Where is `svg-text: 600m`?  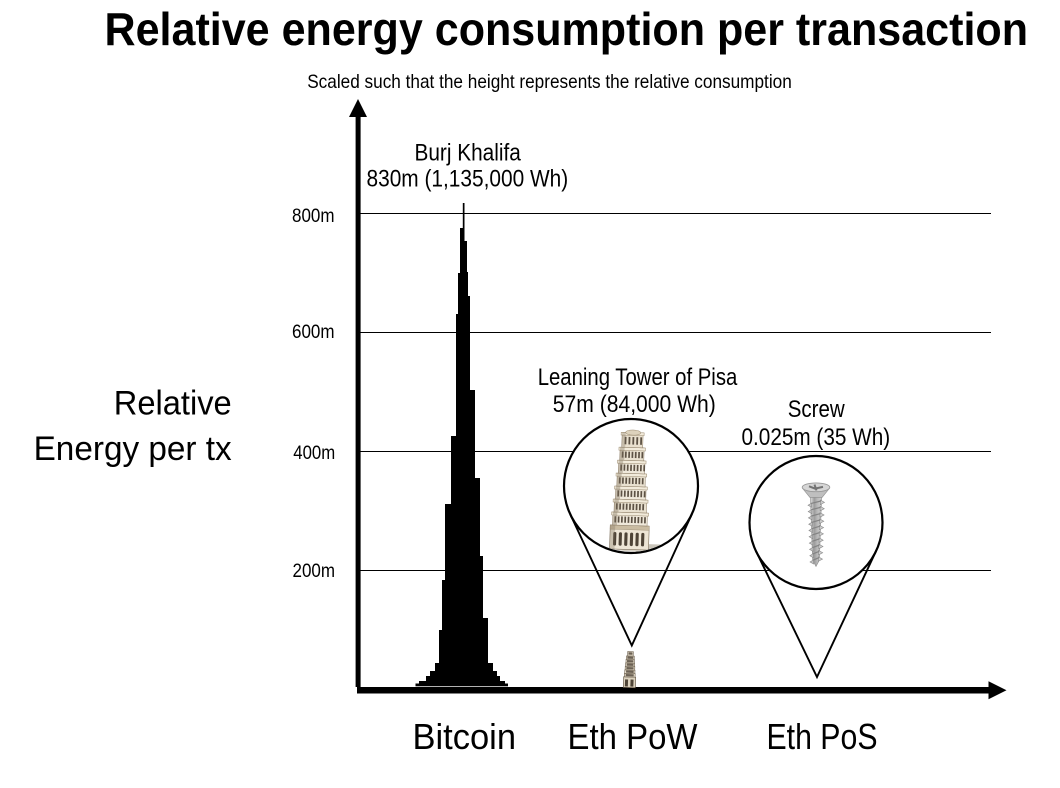
svg-text: 600m is located at coordinates (313, 332).